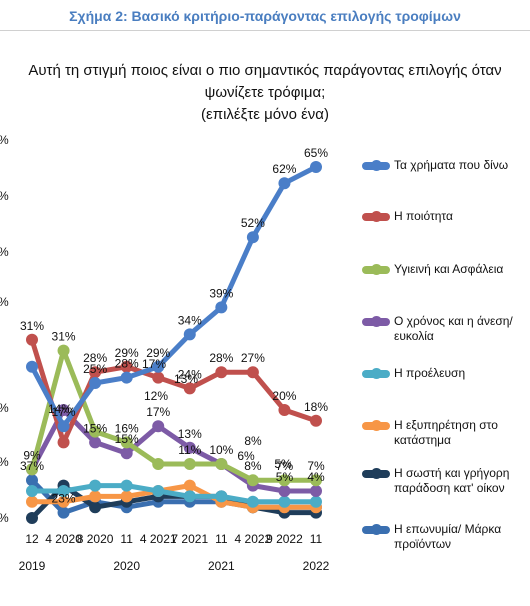 This screenshot has height=606, width=530. I want to click on data-label: 4%, so click(316, 477).